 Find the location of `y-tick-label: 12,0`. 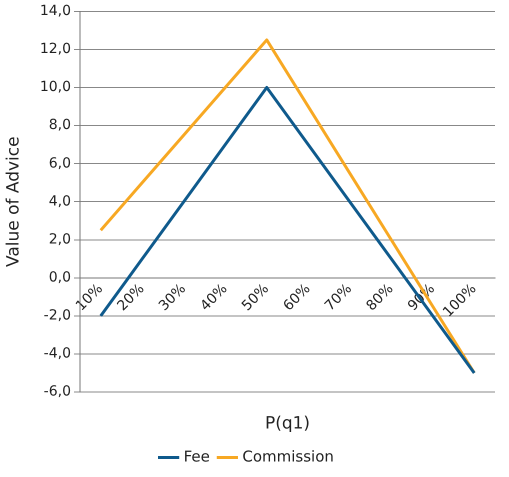

y-tick-label: 12,0 is located at coordinates (55, 49).